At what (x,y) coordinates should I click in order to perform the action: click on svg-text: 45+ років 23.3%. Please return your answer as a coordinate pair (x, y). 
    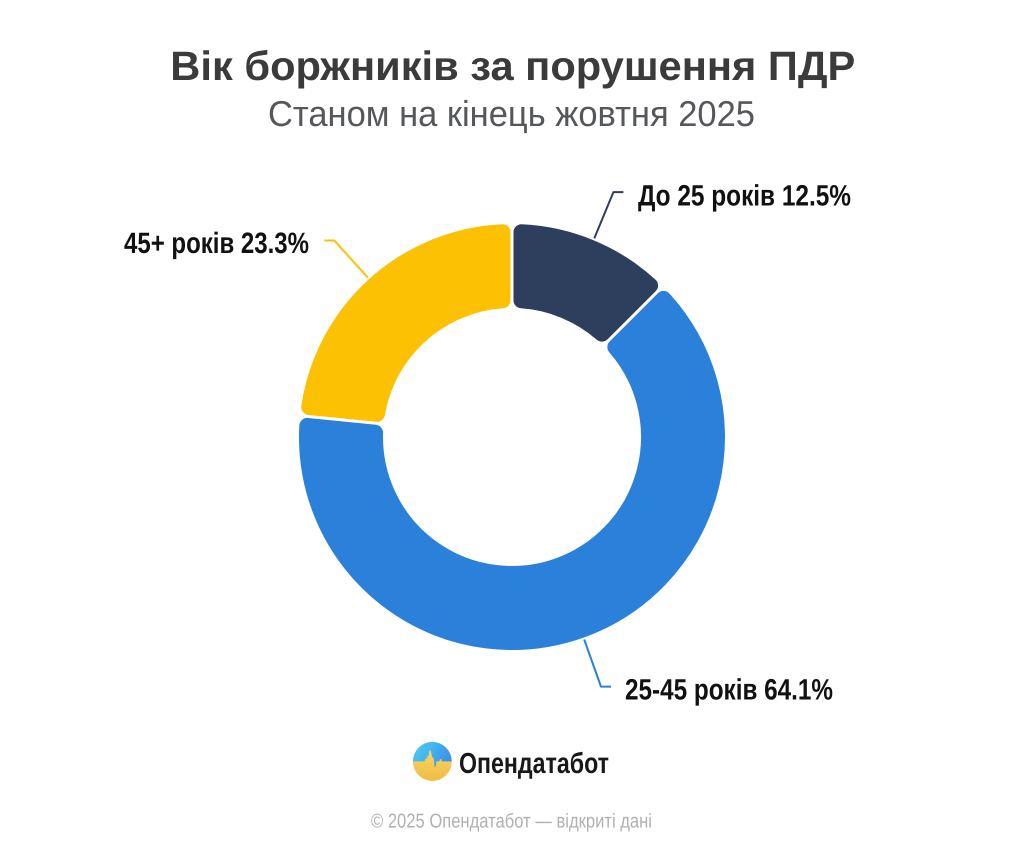
    Looking at the image, I should click on (216, 243).